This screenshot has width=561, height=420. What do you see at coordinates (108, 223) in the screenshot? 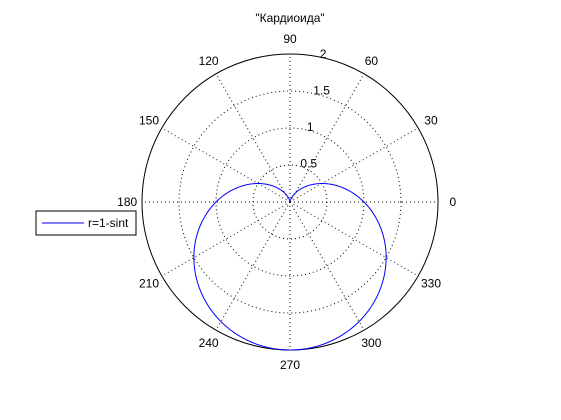
I see `legend-label-r-1-sint: r=1-sint` at bounding box center [108, 223].